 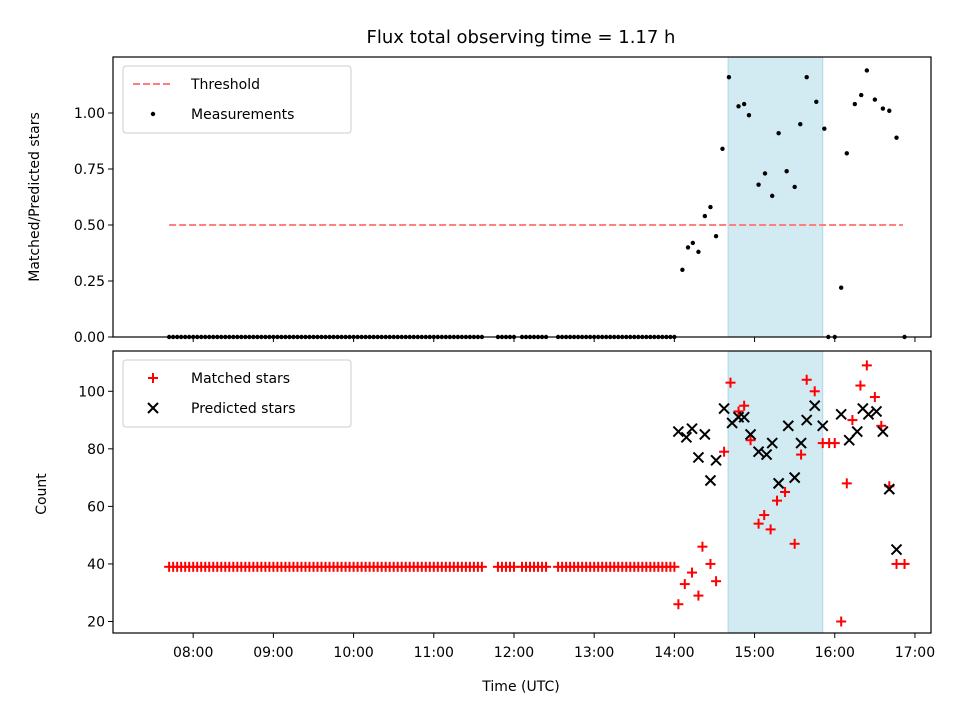 I want to click on legend: Threshold Measurements, so click(x=237, y=99).